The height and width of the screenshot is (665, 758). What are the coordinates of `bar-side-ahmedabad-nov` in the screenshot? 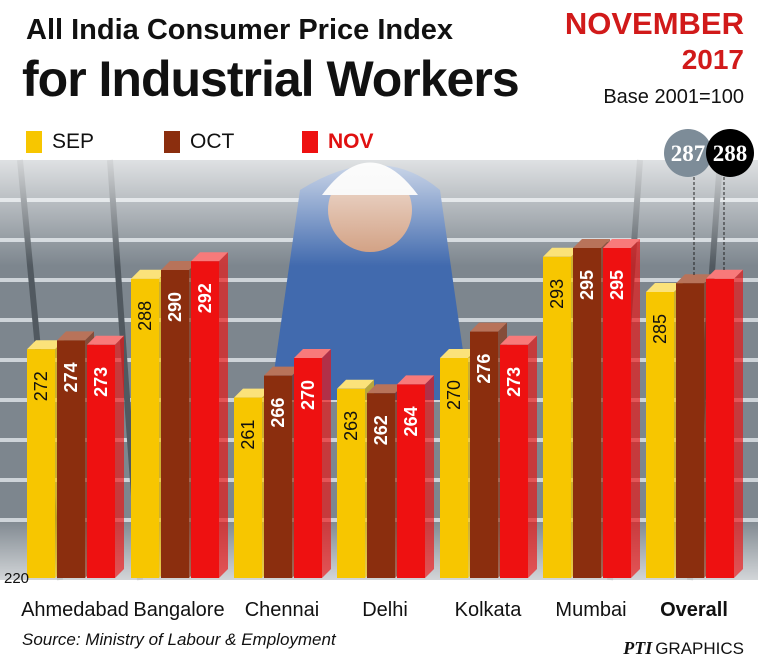 It's located at (119, 456).